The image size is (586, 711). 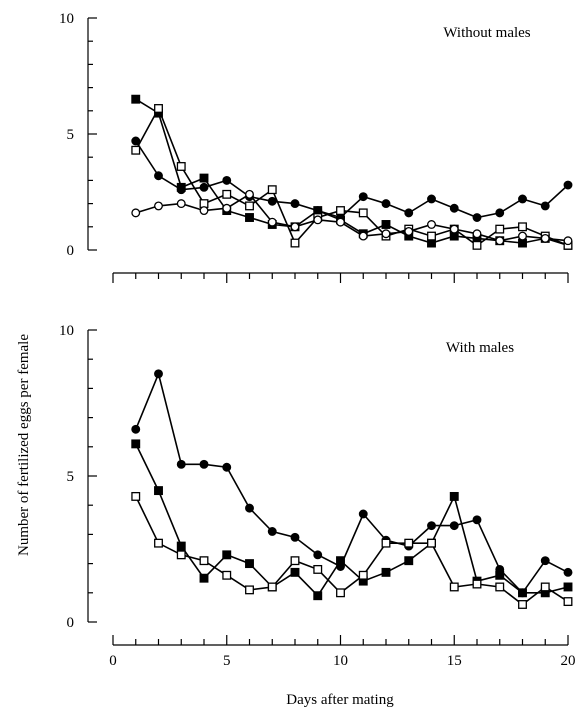 What do you see at coordinates (113, 661) in the screenshot?
I see `x-tick-label: 0` at bounding box center [113, 661].